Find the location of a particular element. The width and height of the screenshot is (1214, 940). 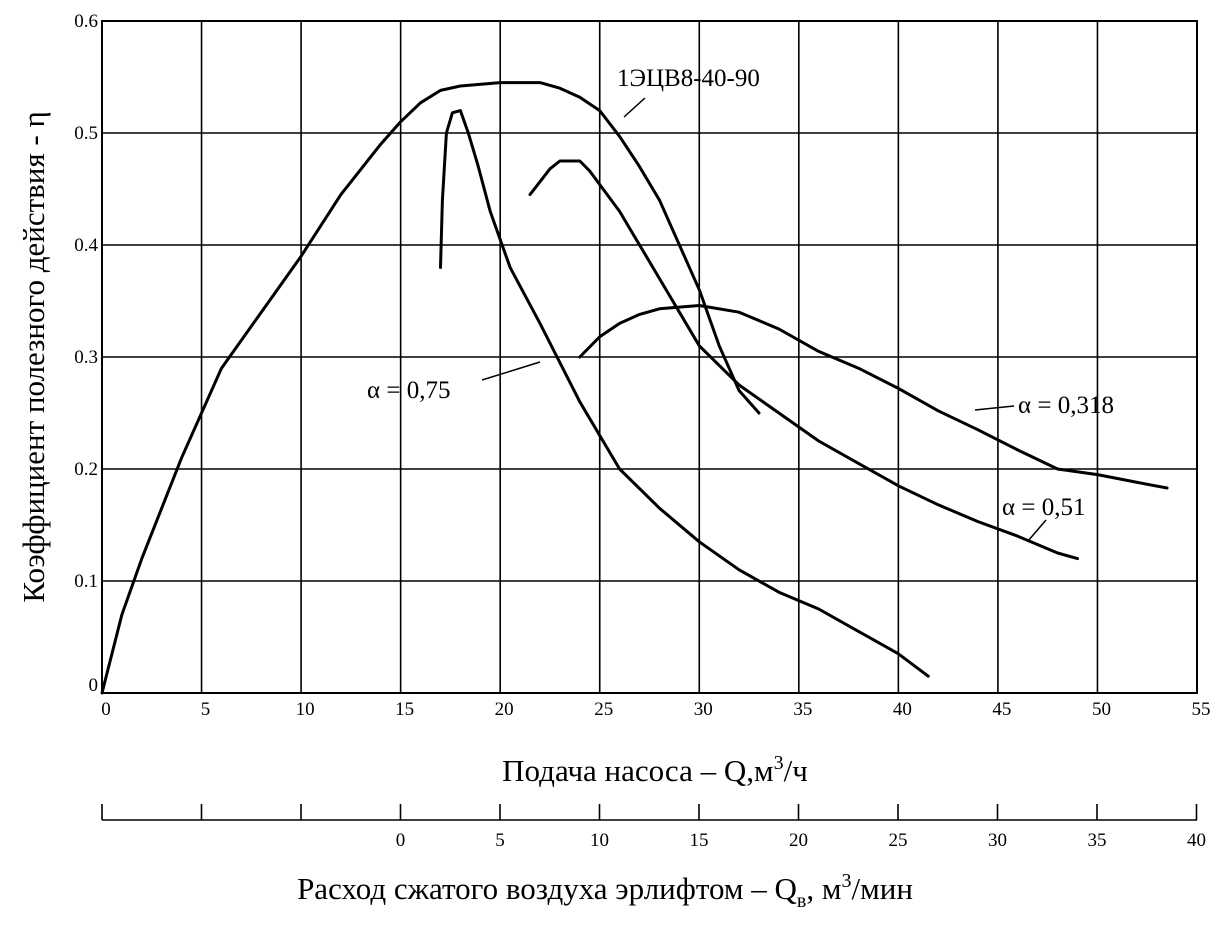

secondary-tick-label: 15 is located at coordinates (699, 840).